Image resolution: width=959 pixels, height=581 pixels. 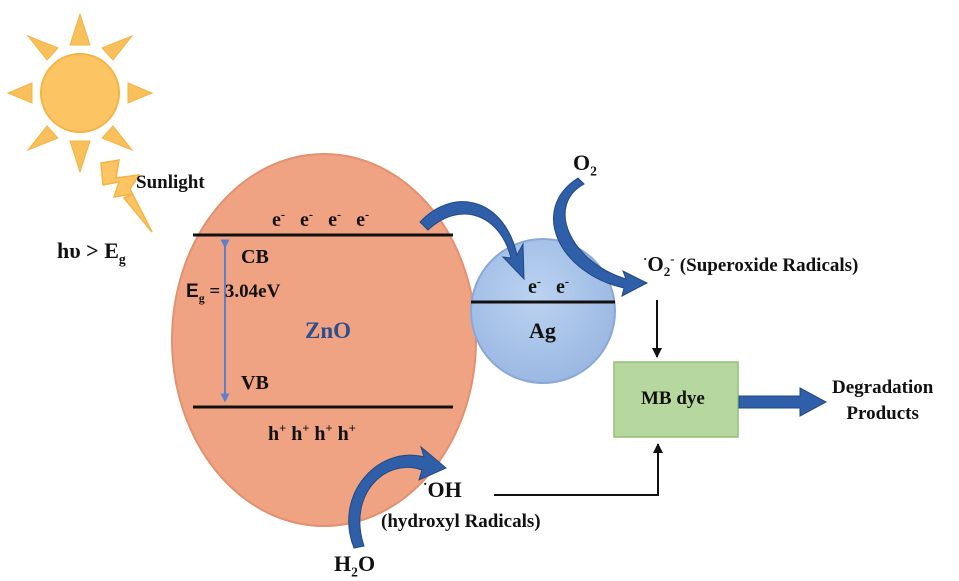 What do you see at coordinates (312, 433) in the screenshot?
I see `zno-holes: h+ h+ h+ h+` at bounding box center [312, 433].